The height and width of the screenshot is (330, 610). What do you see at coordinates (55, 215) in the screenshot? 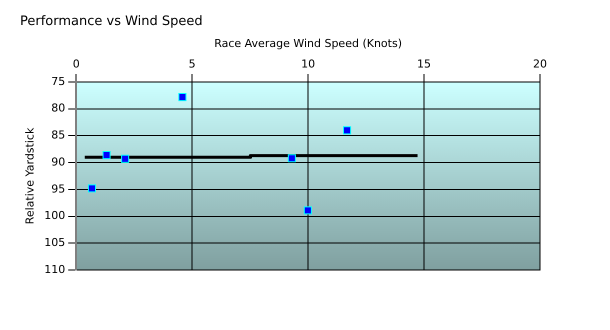
I see `y-tick-label: 100` at bounding box center [55, 215].